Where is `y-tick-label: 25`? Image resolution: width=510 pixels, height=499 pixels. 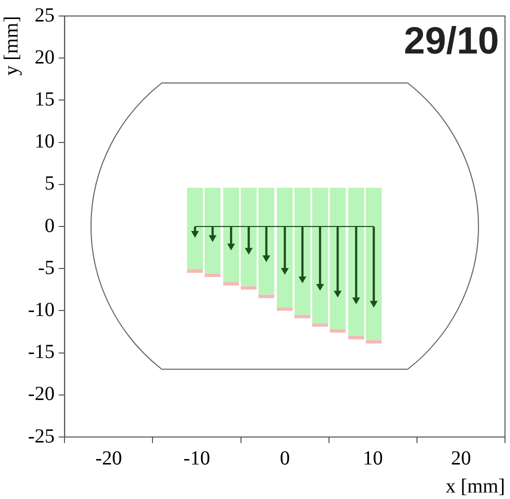
y-tick-label: 25 is located at coordinates (44, 15).